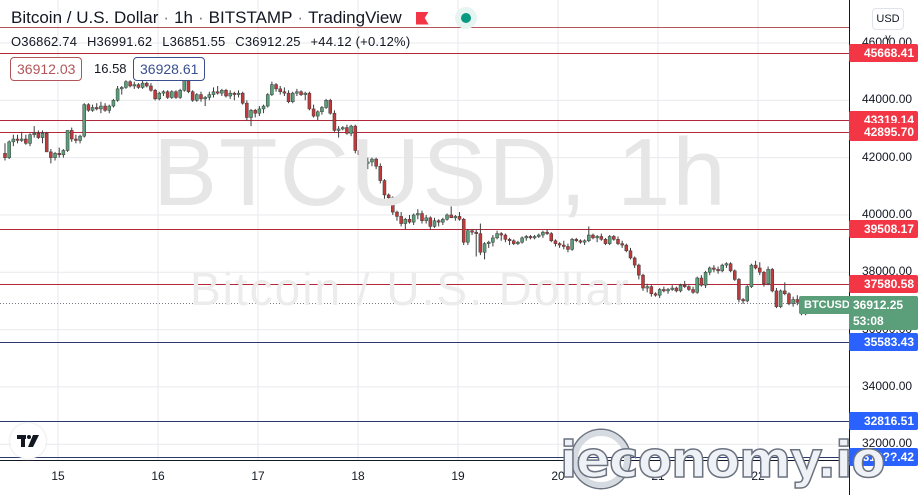 The image size is (922, 495). What do you see at coordinates (887, 156) in the screenshot?
I see `price-tick-label: 42000.00` at bounding box center [887, 156].